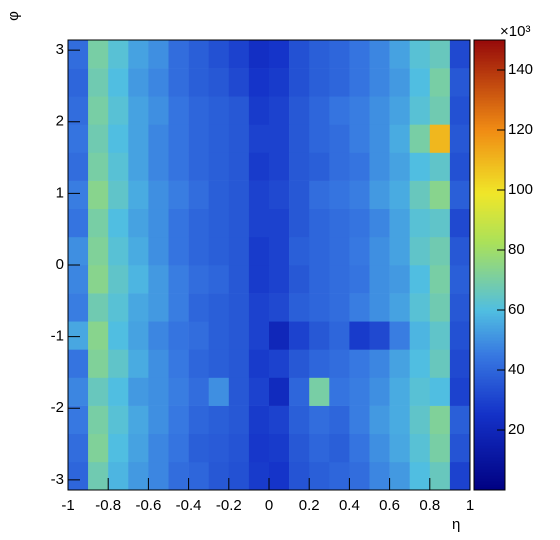  Describe the element at coordinates (470, 505) in the screenshot. I see `x-tick-label: 1` at that location.